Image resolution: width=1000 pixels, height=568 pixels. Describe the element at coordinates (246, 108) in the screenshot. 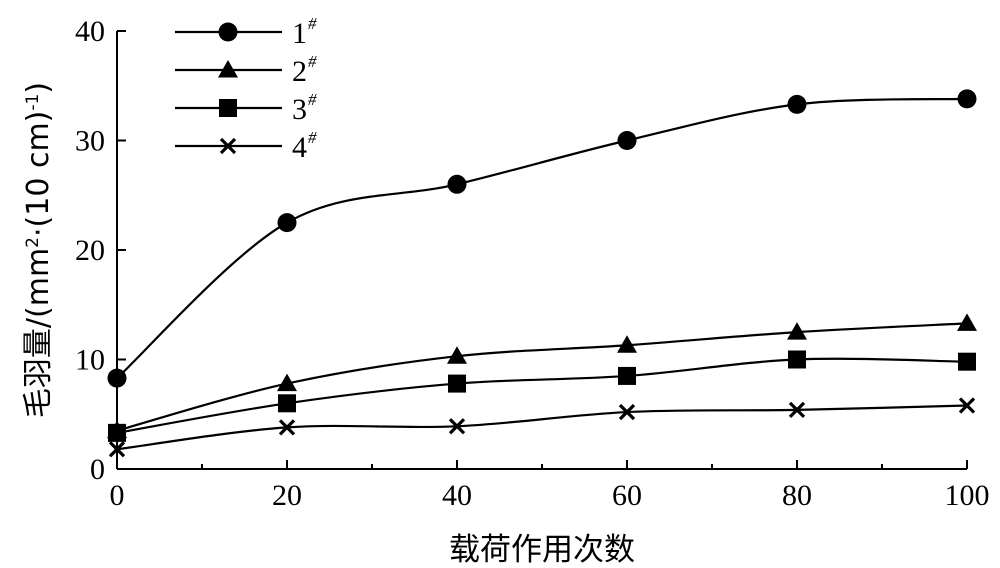

I see `legend-entry-3: 3 #` at that location.